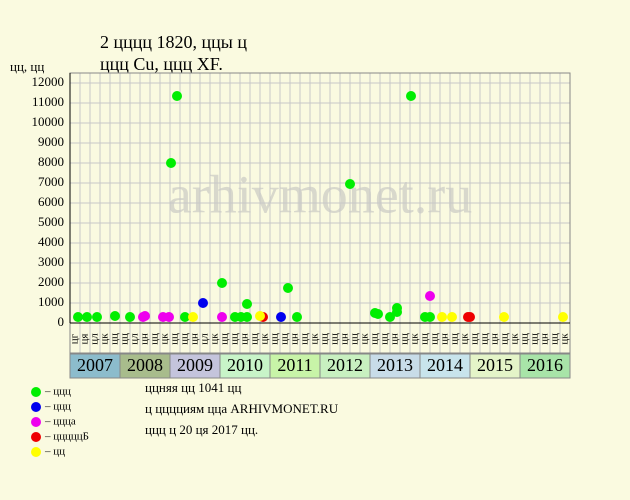 This screenshot has width=630, height=500. I want to click on legend-label: – ццца, so click(60, 422).